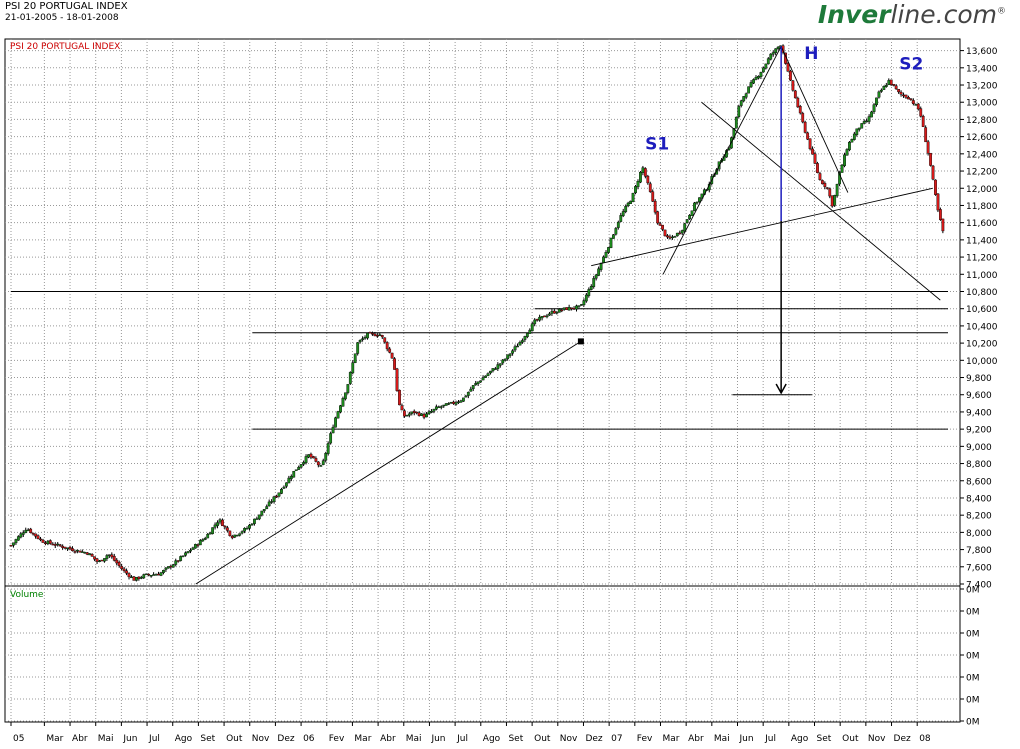 Image resolution: width=1020 pixels, height=749 pixels. What do you see at coordinates (970, 657) in the screenshot?
I see `volume-axis: 0M 0M 0M 0M 0M 0M 0M` at bounding box center [970, 657].